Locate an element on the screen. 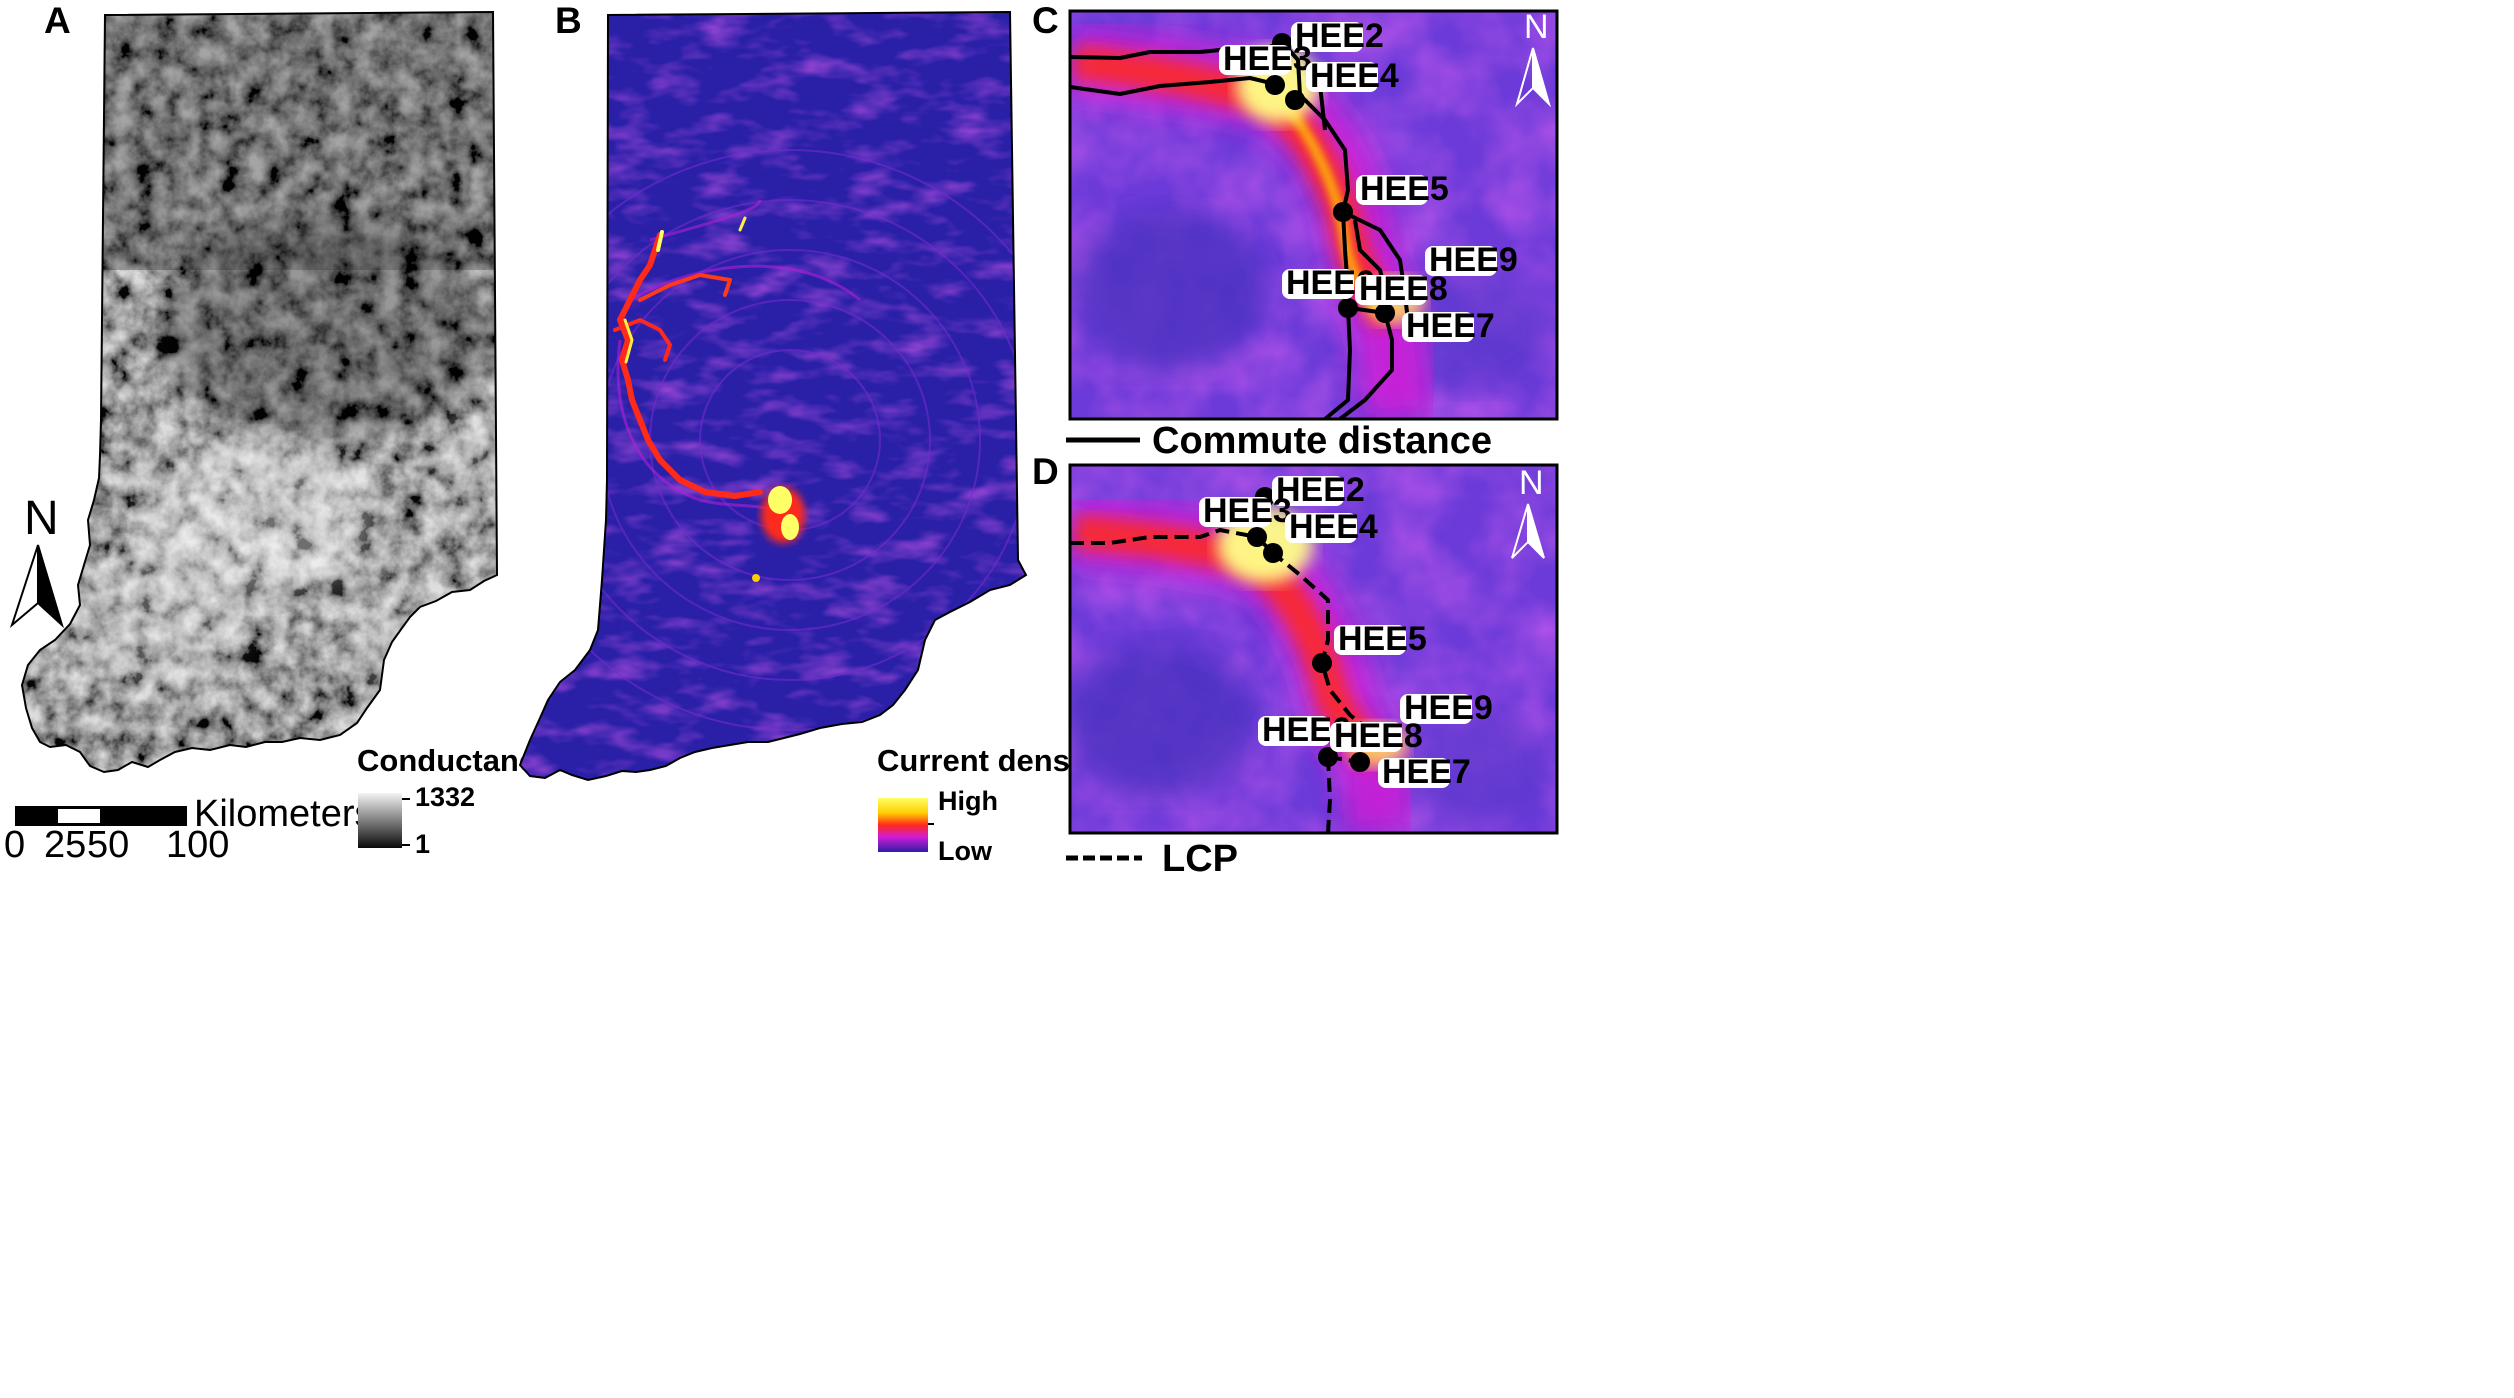  panel-b-letter: B is located at coordinates (568, 20).